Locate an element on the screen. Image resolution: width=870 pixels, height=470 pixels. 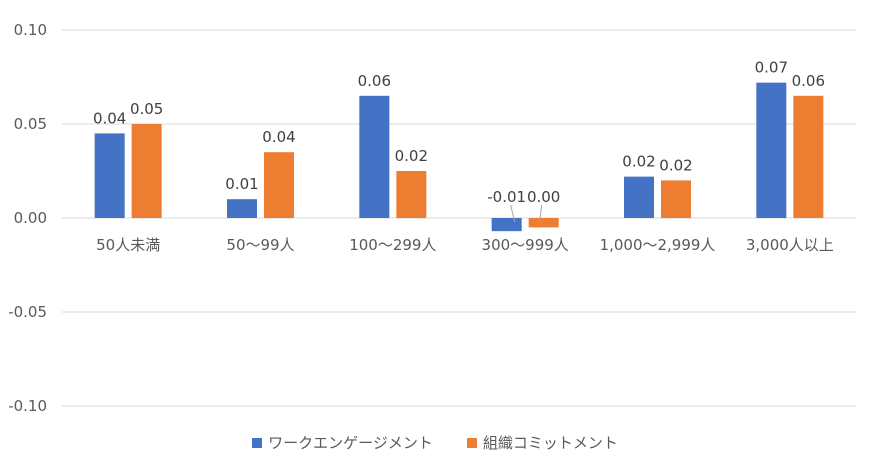
category-label-4: 300〜999人 is located at coordinates (525, 245).